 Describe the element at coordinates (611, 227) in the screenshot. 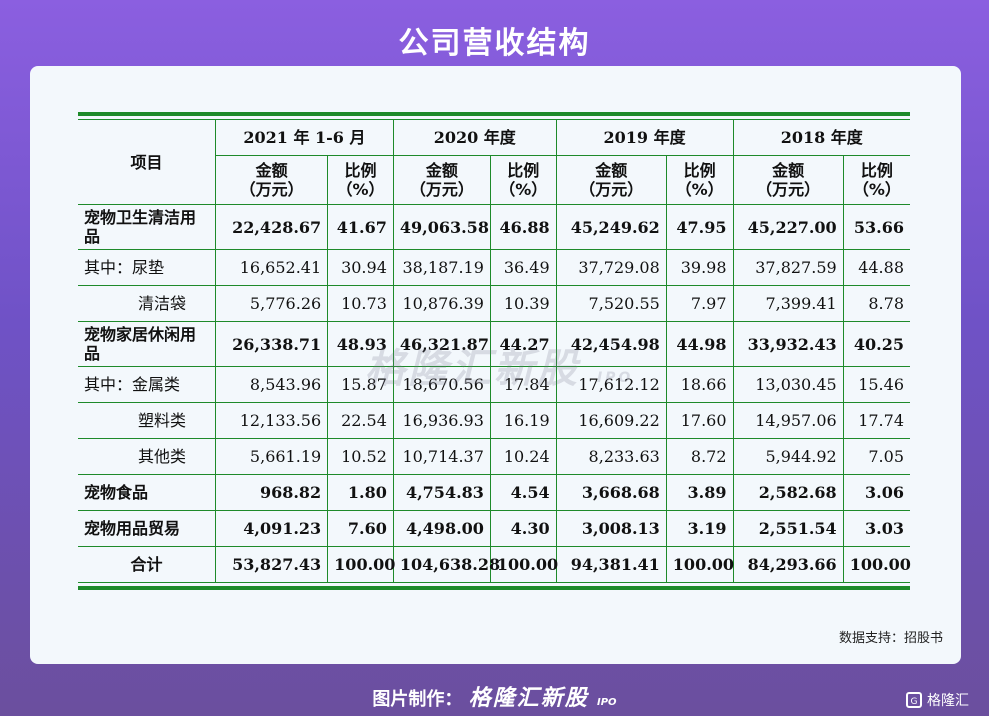

I see `cell-amount: 45,249.62` at that location.